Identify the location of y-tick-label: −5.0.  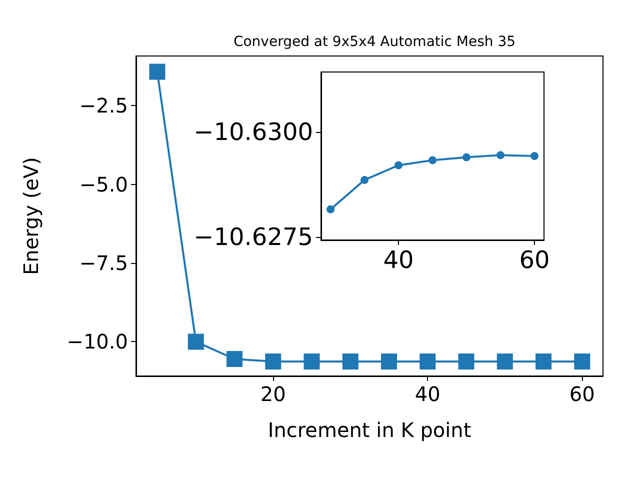
(103, 184).